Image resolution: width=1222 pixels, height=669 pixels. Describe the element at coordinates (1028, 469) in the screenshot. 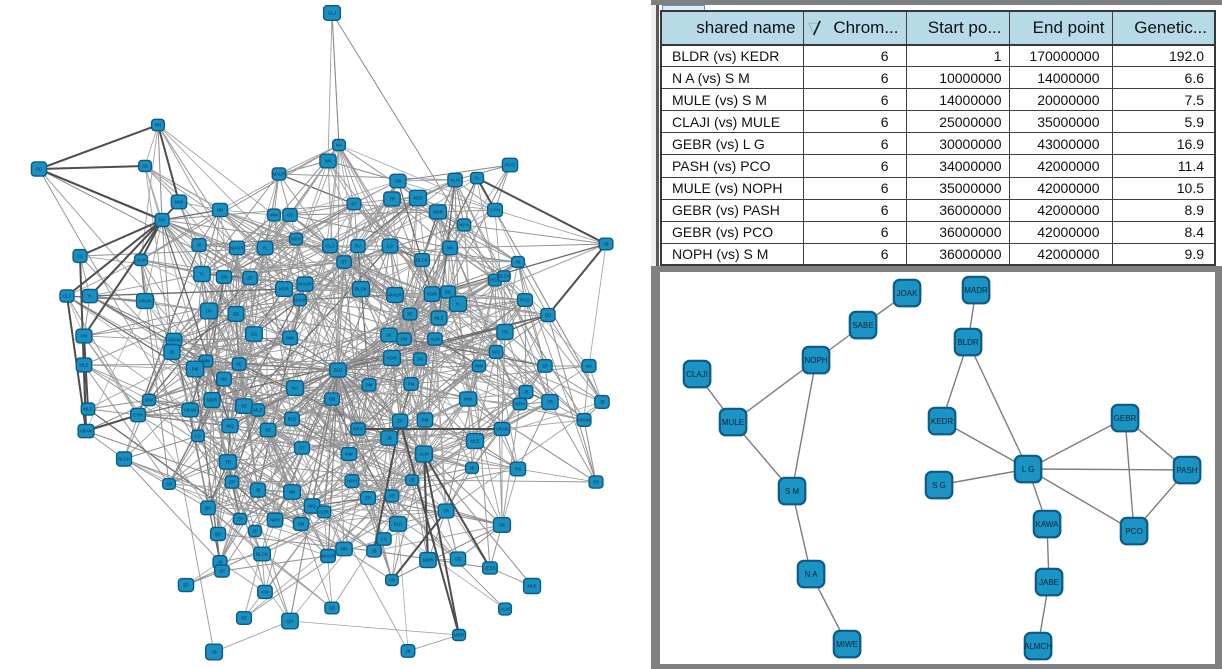

I see `svg-text: L G` at that location.